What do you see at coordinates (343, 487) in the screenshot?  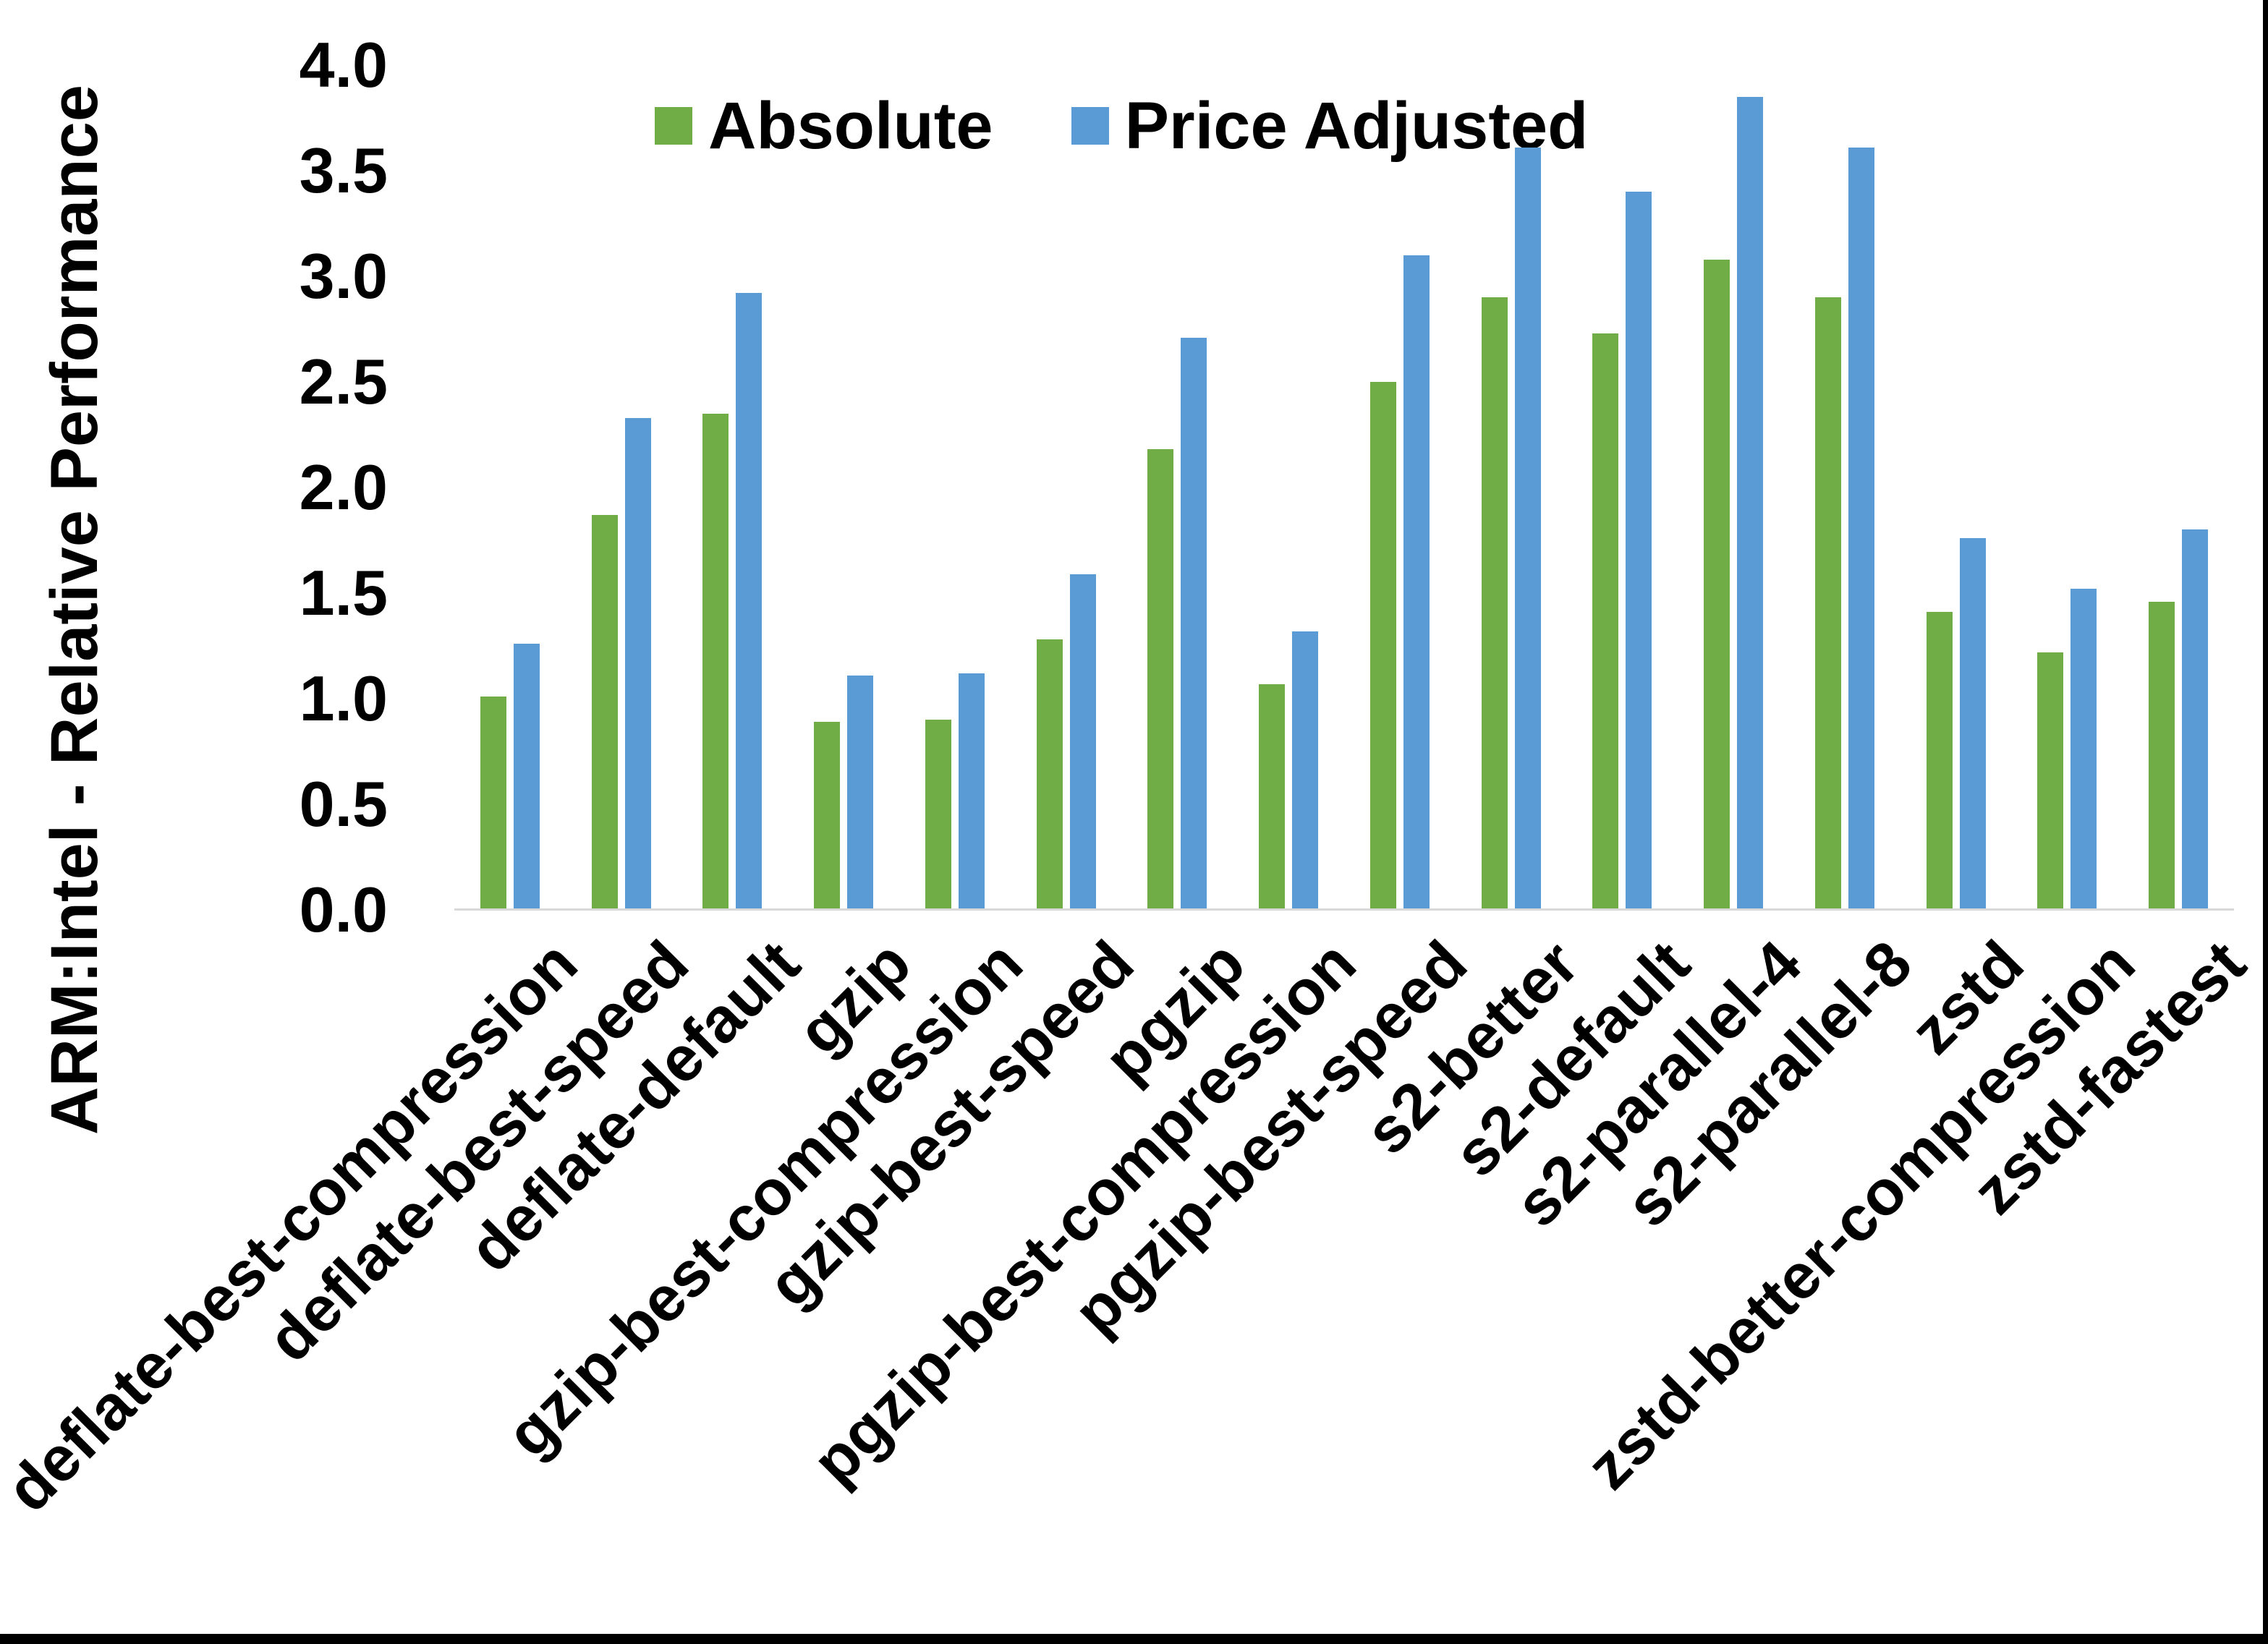 I see `y-tick-label: 2.0` at bounding box center [343, 487].